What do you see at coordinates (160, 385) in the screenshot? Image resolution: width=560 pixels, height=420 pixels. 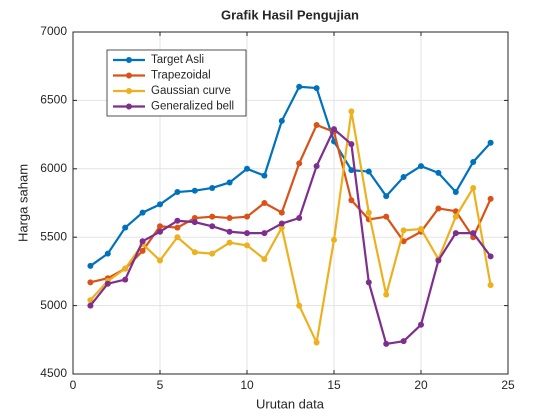 I see `x-tick-label: 5` at bounding box center [160, 385].